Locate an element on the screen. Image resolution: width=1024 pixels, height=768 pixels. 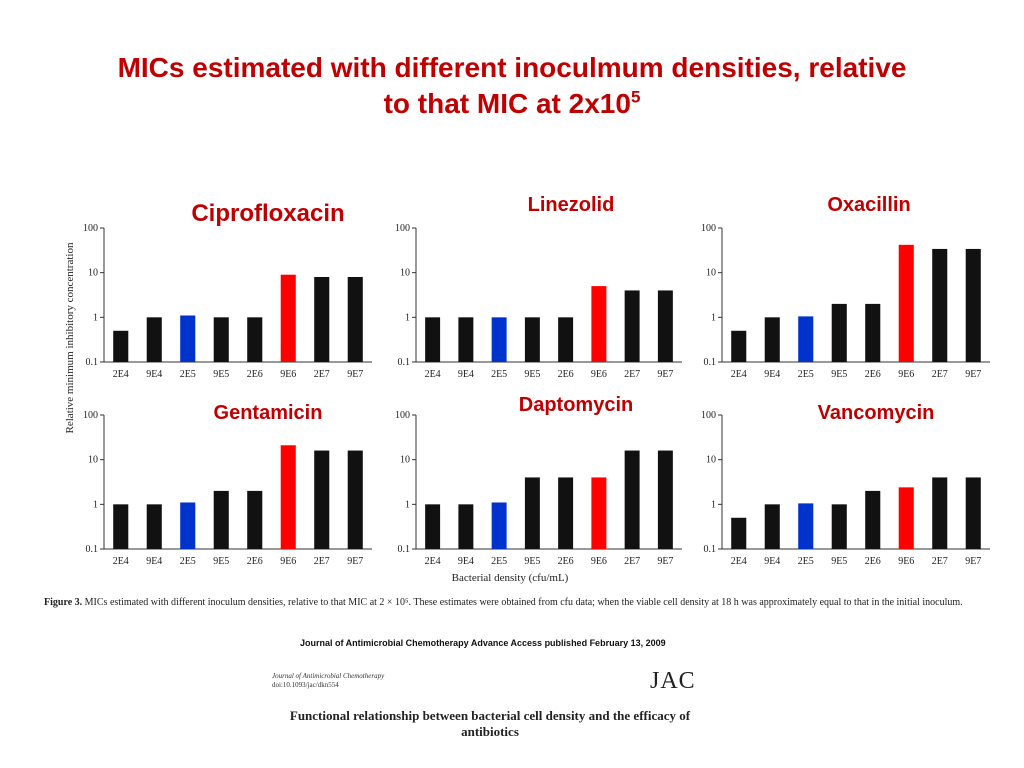
gentamicin-x-tick-label: 2E4 is located at coordinates (121, 561).